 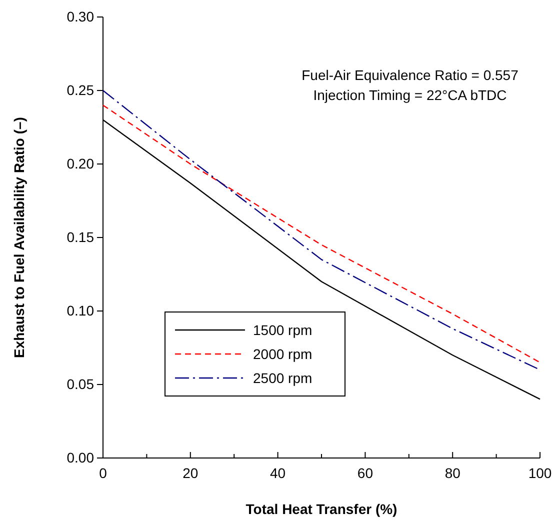 What do you see at coordinates (190, 472) in the screenshot?
I see `x-tick-label: 20` at bounding box center [190, 472].